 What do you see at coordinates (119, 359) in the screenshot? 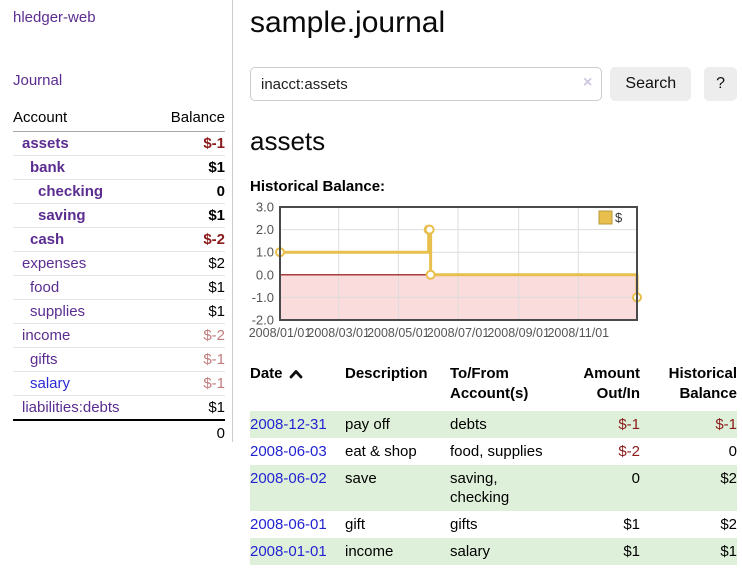
I see `account-row-gifts: gifts $-1` at bounding box center [119, 359].